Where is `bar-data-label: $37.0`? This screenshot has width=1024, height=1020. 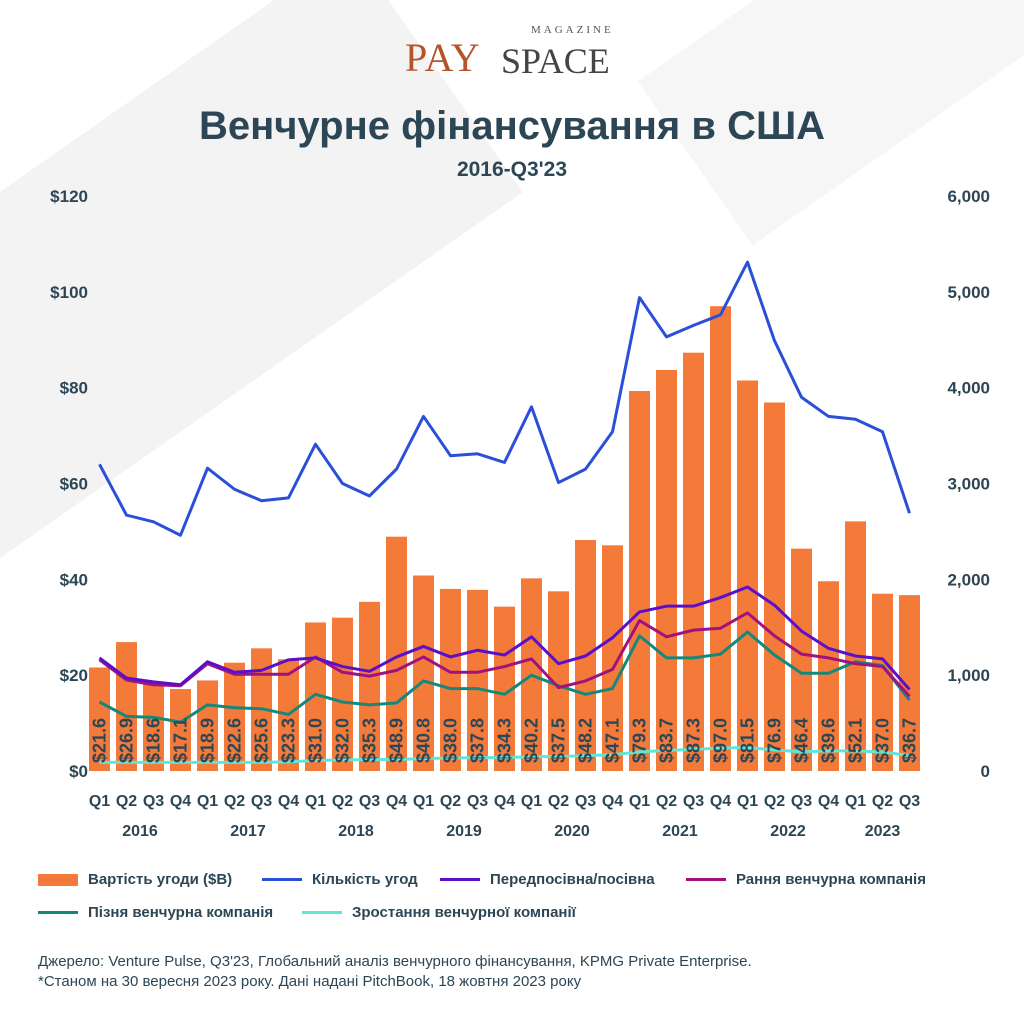 bar-data-label: $37.0 is located at coordinates (883, 740).